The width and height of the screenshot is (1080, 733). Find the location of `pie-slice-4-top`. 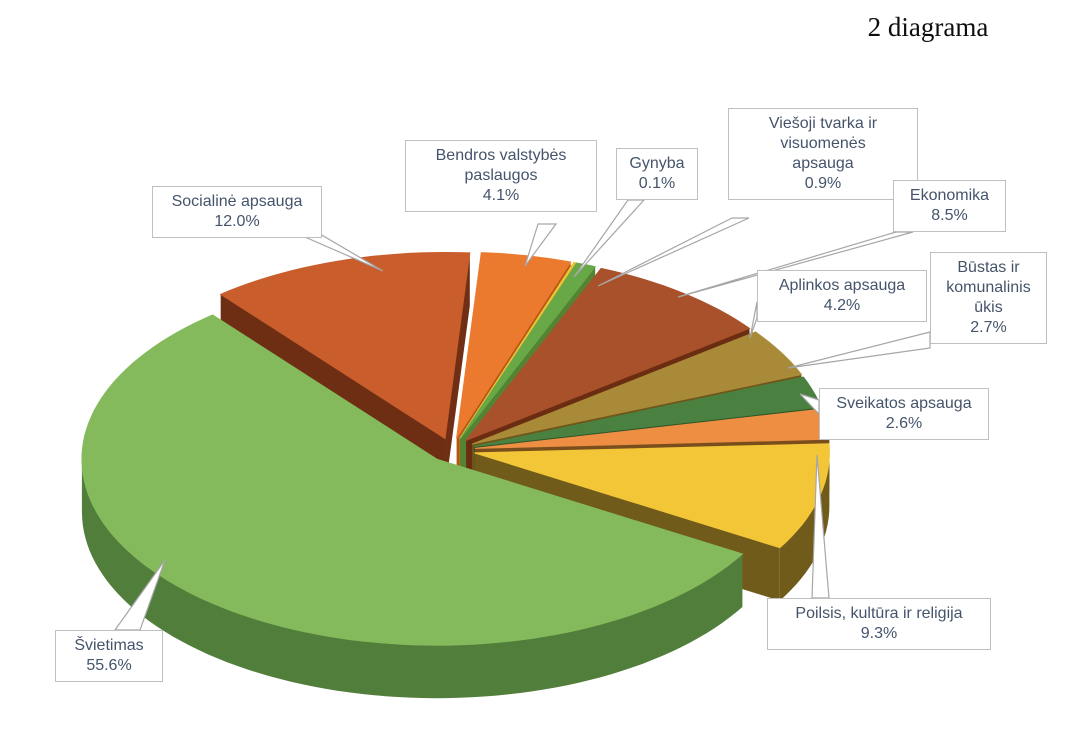

pie-slice-4-top is located at coordinates (637, 388).